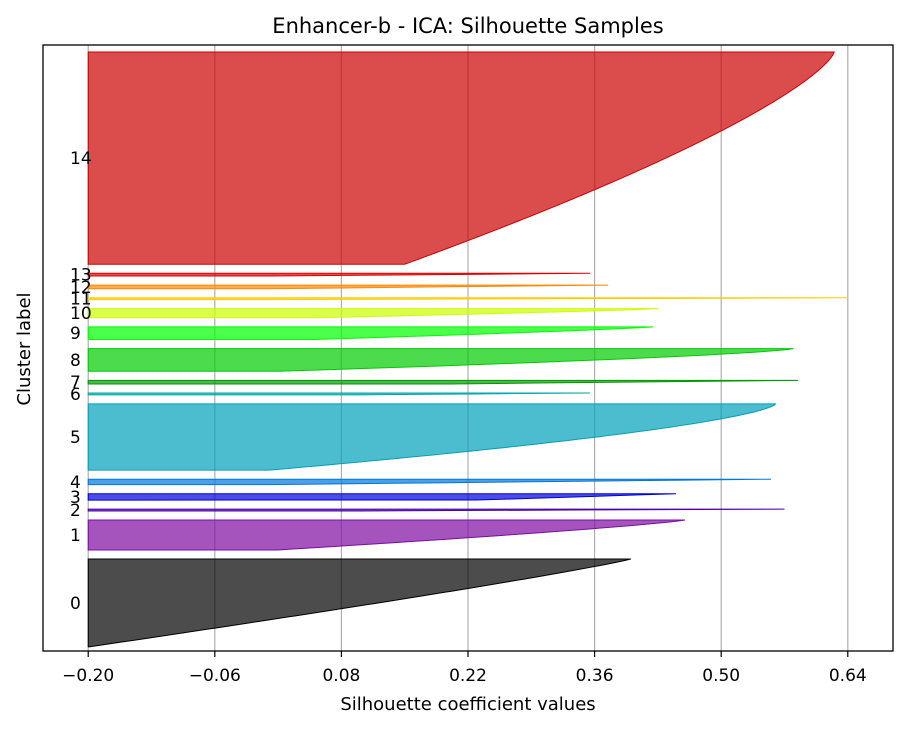  Describe the element at coordinates (348, 287) in the screenshot. I see `cluster-12-silhouette` at that location.